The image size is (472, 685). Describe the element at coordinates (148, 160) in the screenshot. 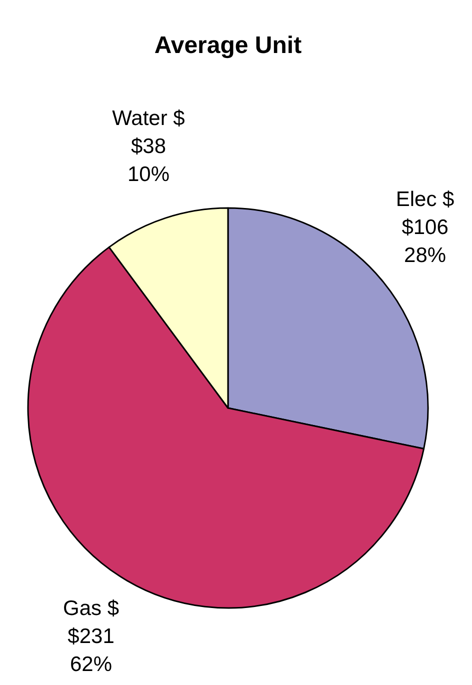

I see `data-label: $38 10%` at that location.